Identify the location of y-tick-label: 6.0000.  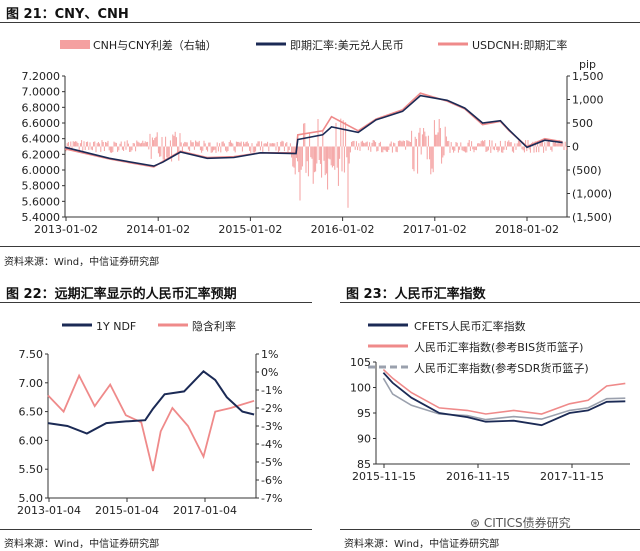
(41, 170).